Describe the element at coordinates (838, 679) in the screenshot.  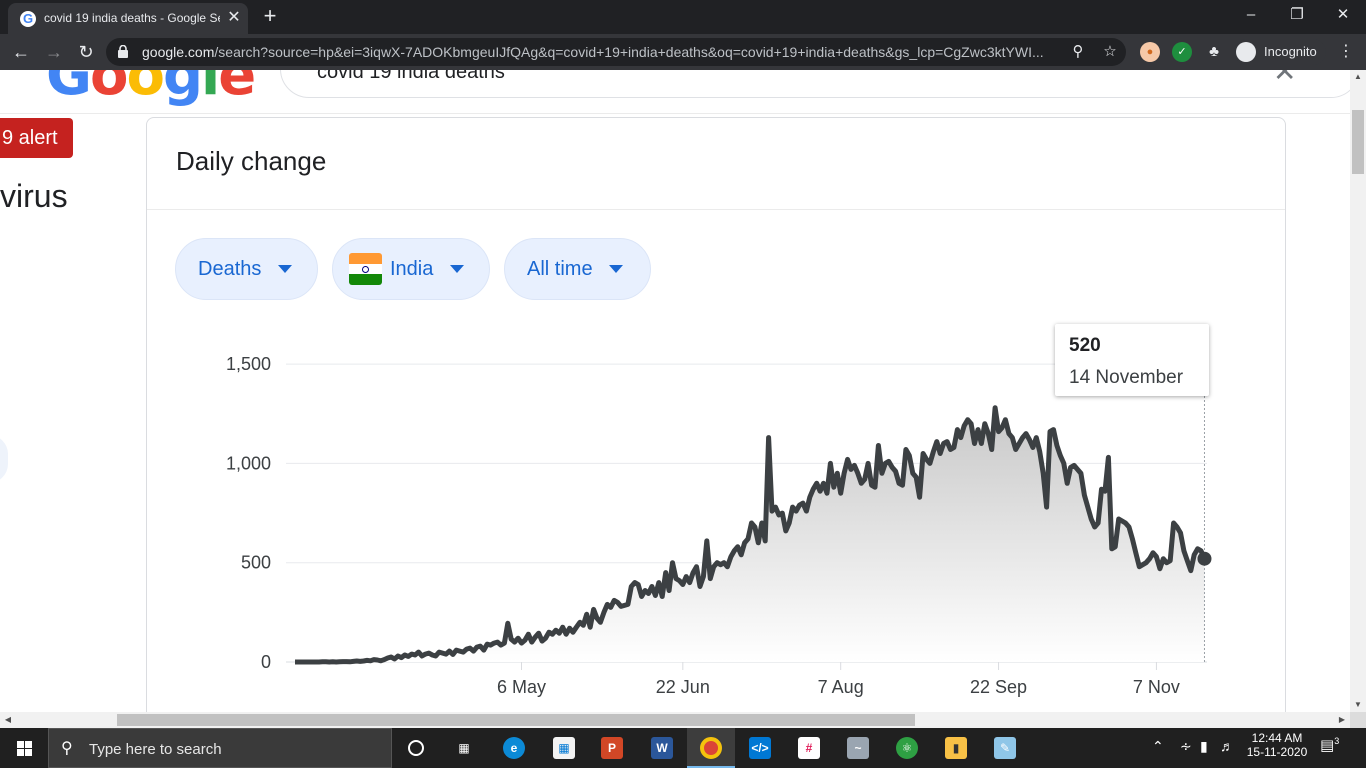
I see `x-axis-labels: 6 May 22 Jun 7 Aug 22 Sep 7 Nov` at that location.